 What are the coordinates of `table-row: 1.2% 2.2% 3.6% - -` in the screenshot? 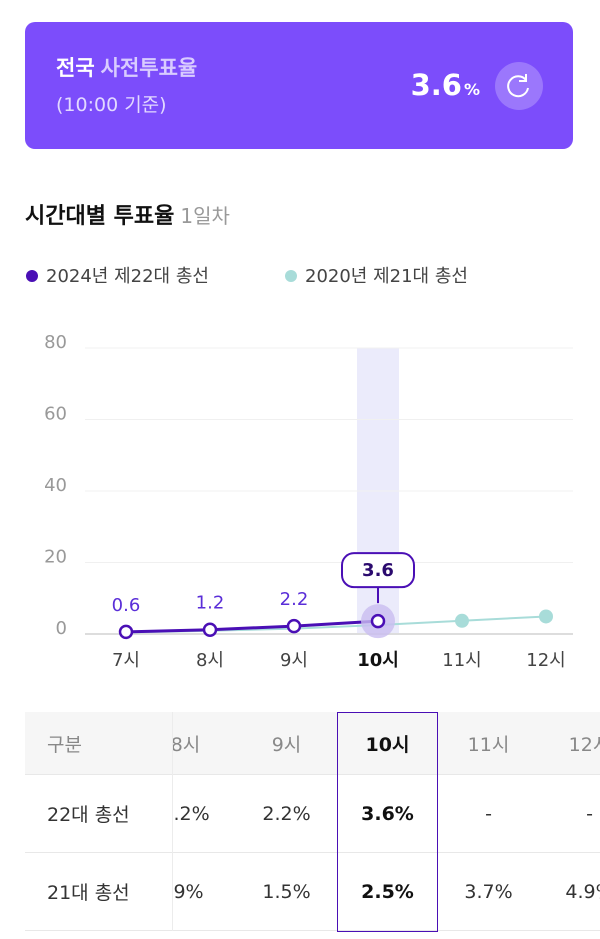 It's located at (386, 814).